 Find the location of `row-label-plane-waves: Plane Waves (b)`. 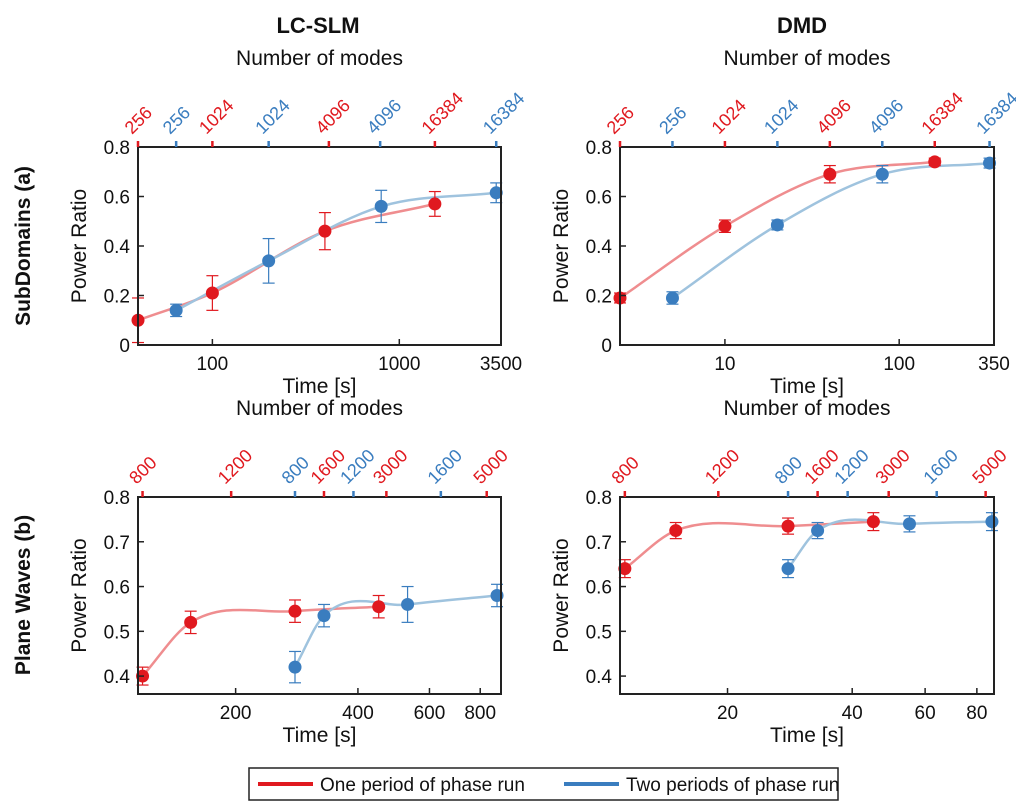

row-label-plane-waves: Plane Waves (b) is located at coordinates (23, 595).